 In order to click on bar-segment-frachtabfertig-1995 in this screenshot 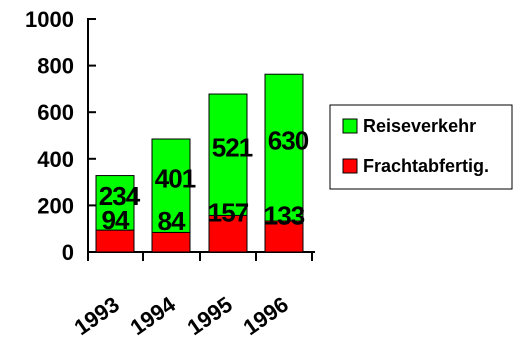, I will do `click(228, 233)`.